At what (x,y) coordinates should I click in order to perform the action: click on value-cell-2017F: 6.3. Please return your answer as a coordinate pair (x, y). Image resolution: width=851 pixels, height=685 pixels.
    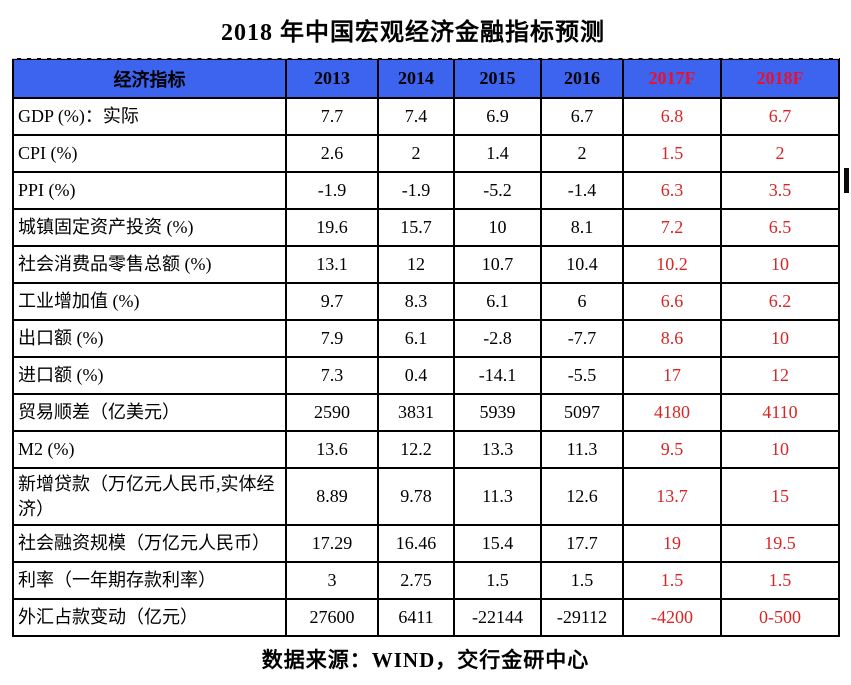
    Looking at the image, I should click on (672, 190).